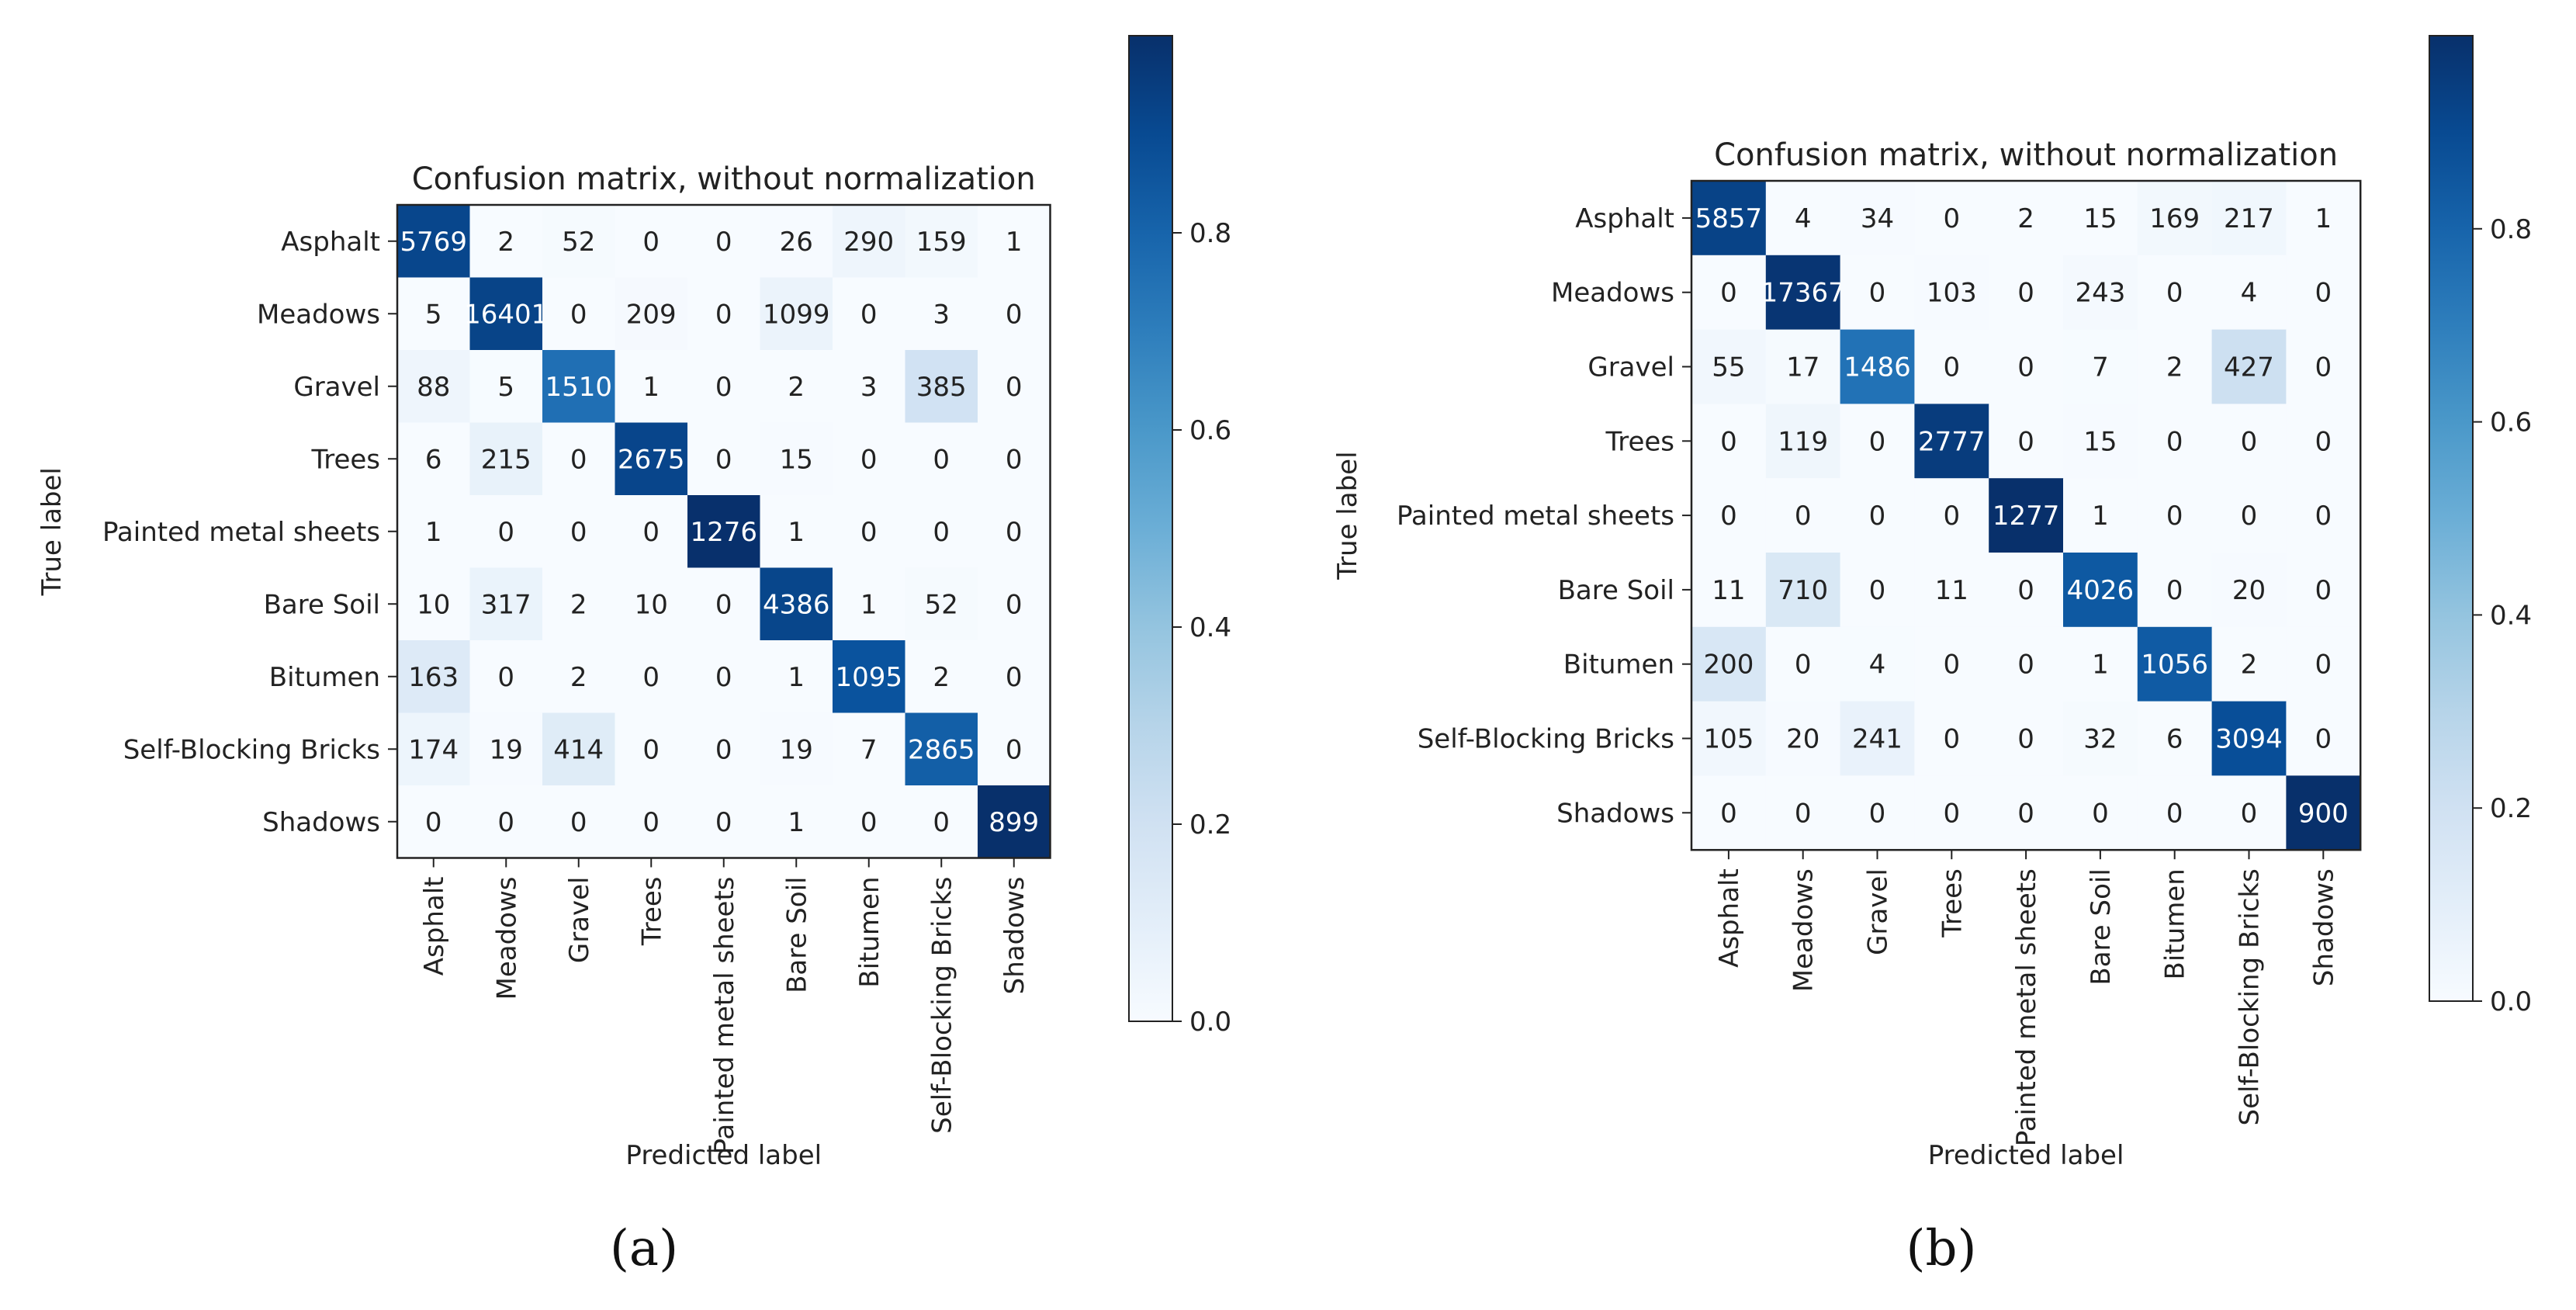 This screenshot has width=2576, height=1310. What do you see at coordinates (2025, 367) in the screenshot?
I see `cell-value-2-4: 0` at bounding box center [2025, 367].